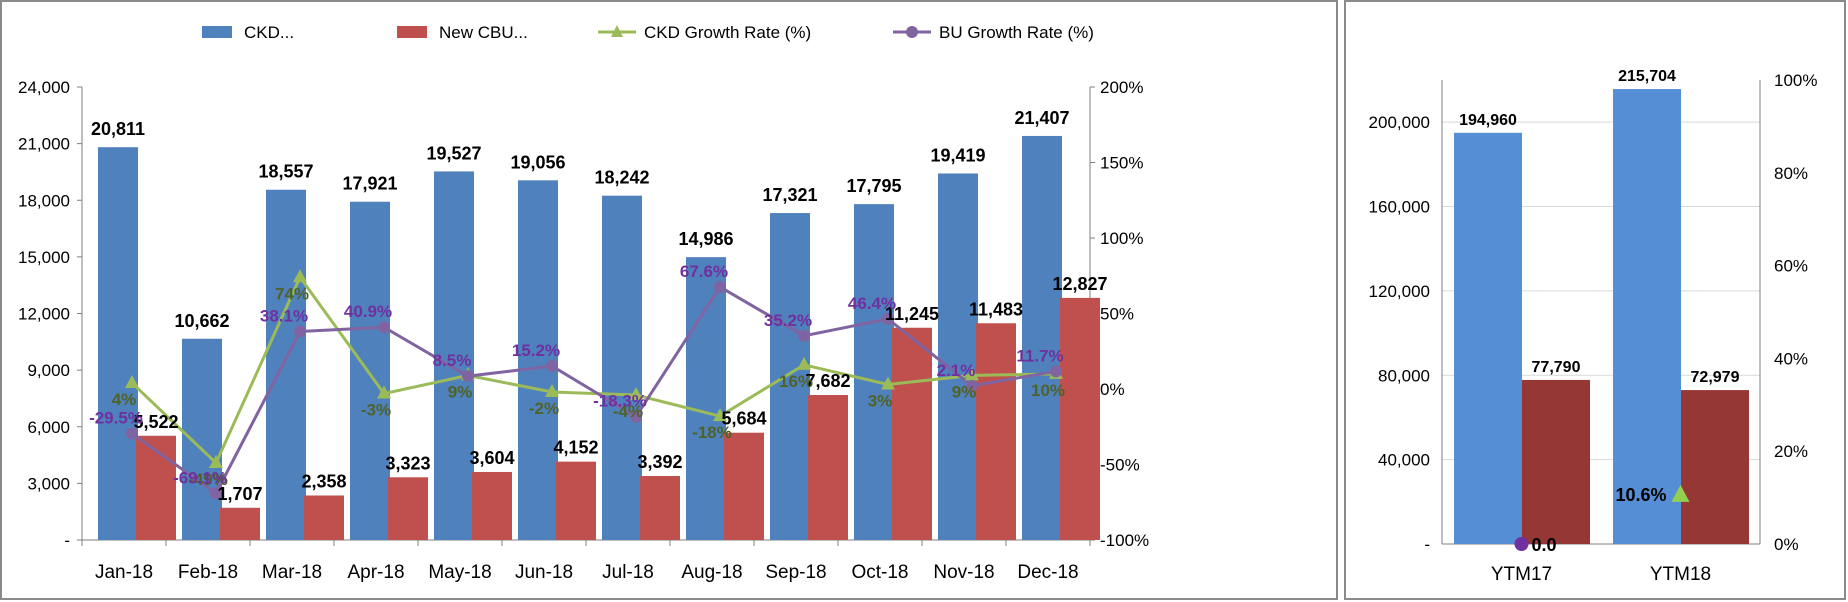 This screenshot has width=1848, height=602. I want to click on cbu-value-label: 11,245, so click(912, 314).